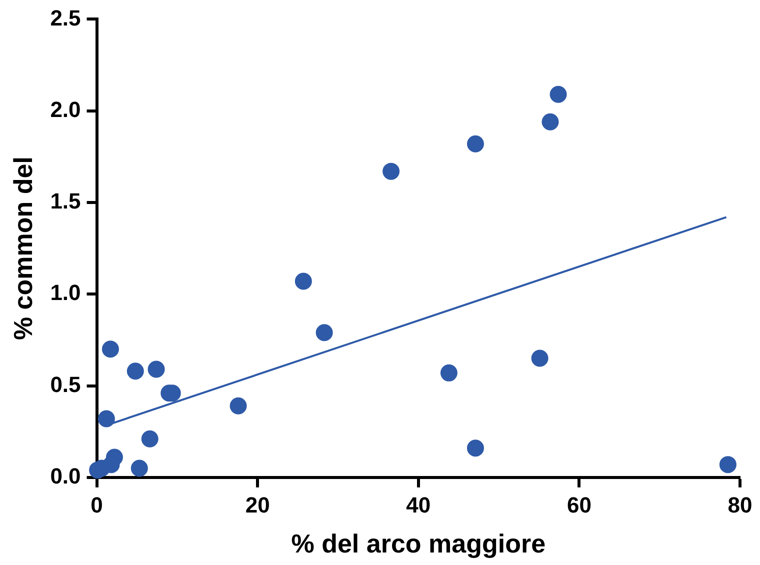  Describe the element at coordinates (418, 543) in the screenshot. I see `x-axis-title: % del arco maggiore` at that location.